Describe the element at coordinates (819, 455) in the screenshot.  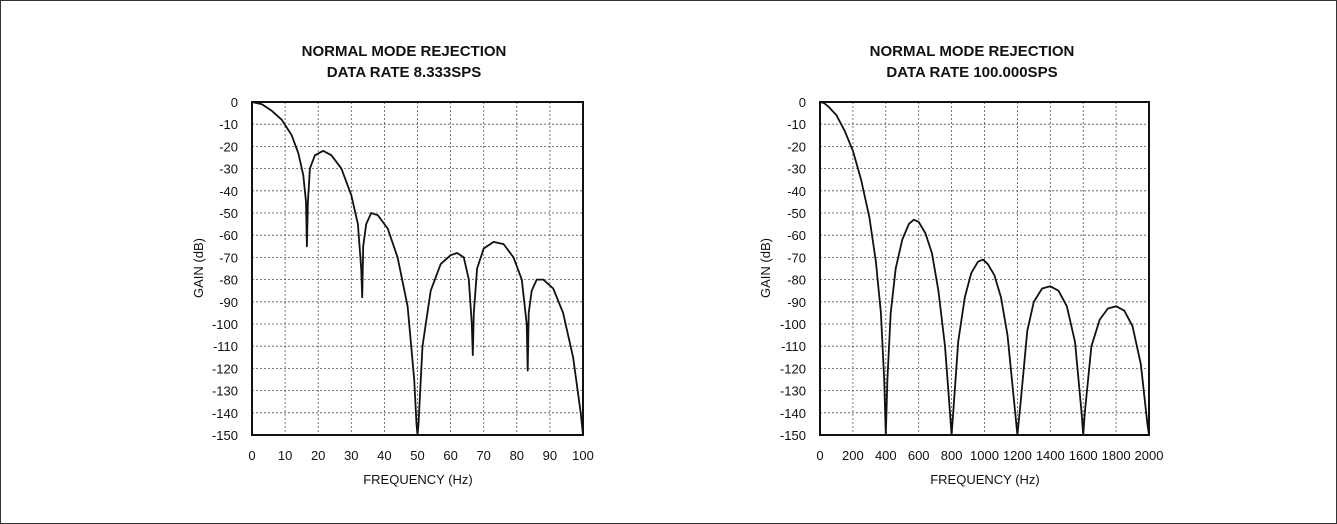
I see `chart-right-x-tick-label: 0` at that location.